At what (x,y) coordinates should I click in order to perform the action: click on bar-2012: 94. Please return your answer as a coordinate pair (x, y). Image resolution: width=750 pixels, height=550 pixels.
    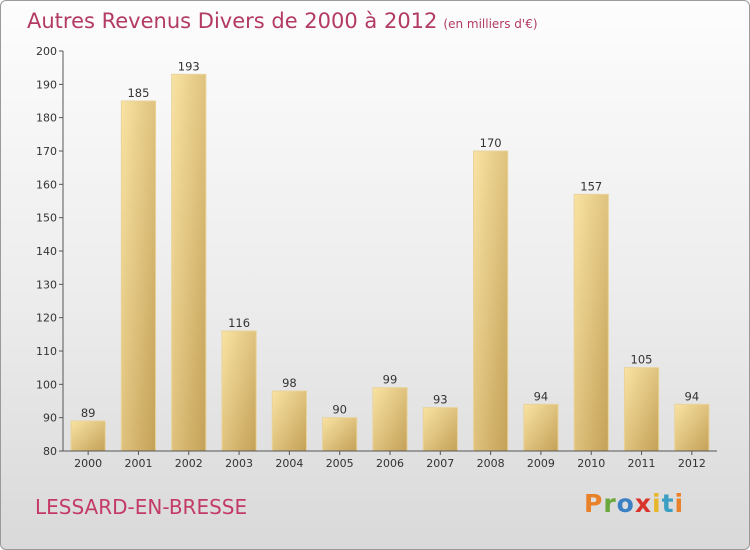
    Looking at the image, I should click on (692, 420).